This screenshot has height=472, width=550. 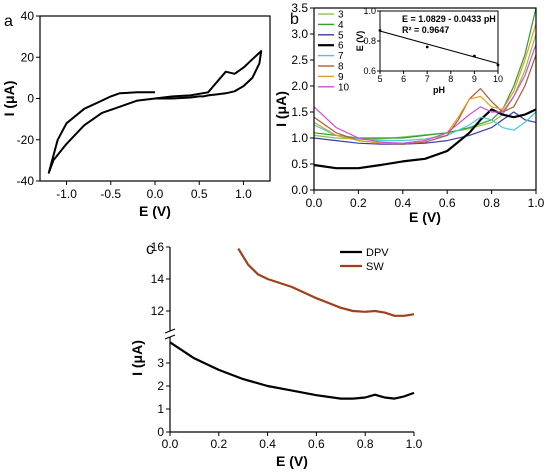 I want to click on y-tick-label-b: 2.5, so click(x=299, y=60).